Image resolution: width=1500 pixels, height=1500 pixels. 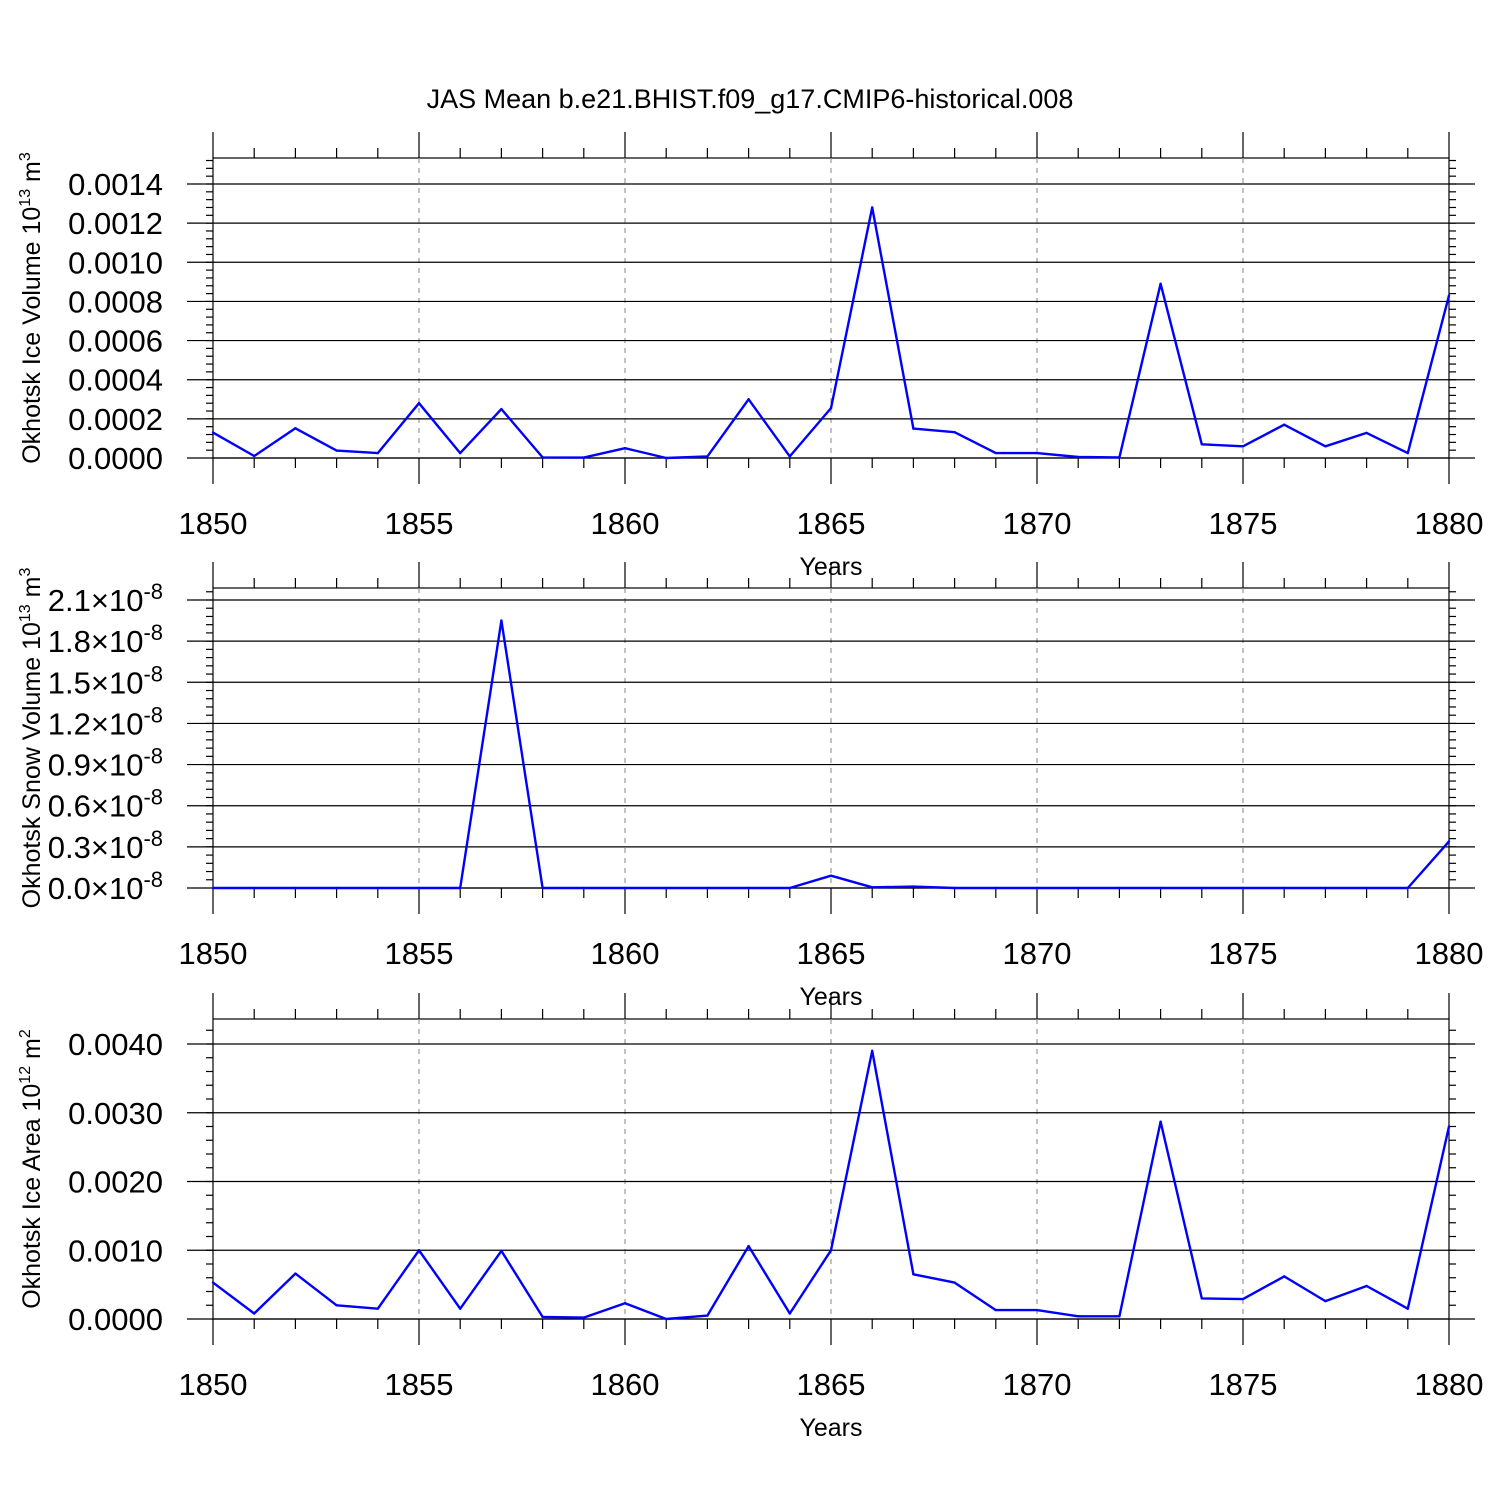 What do you see at coordinates (31, 1169) in the screenshot?
I see `y-axis-label: Okhotsk Ice Area 1012 m2` at bounding box center [31, 1169].